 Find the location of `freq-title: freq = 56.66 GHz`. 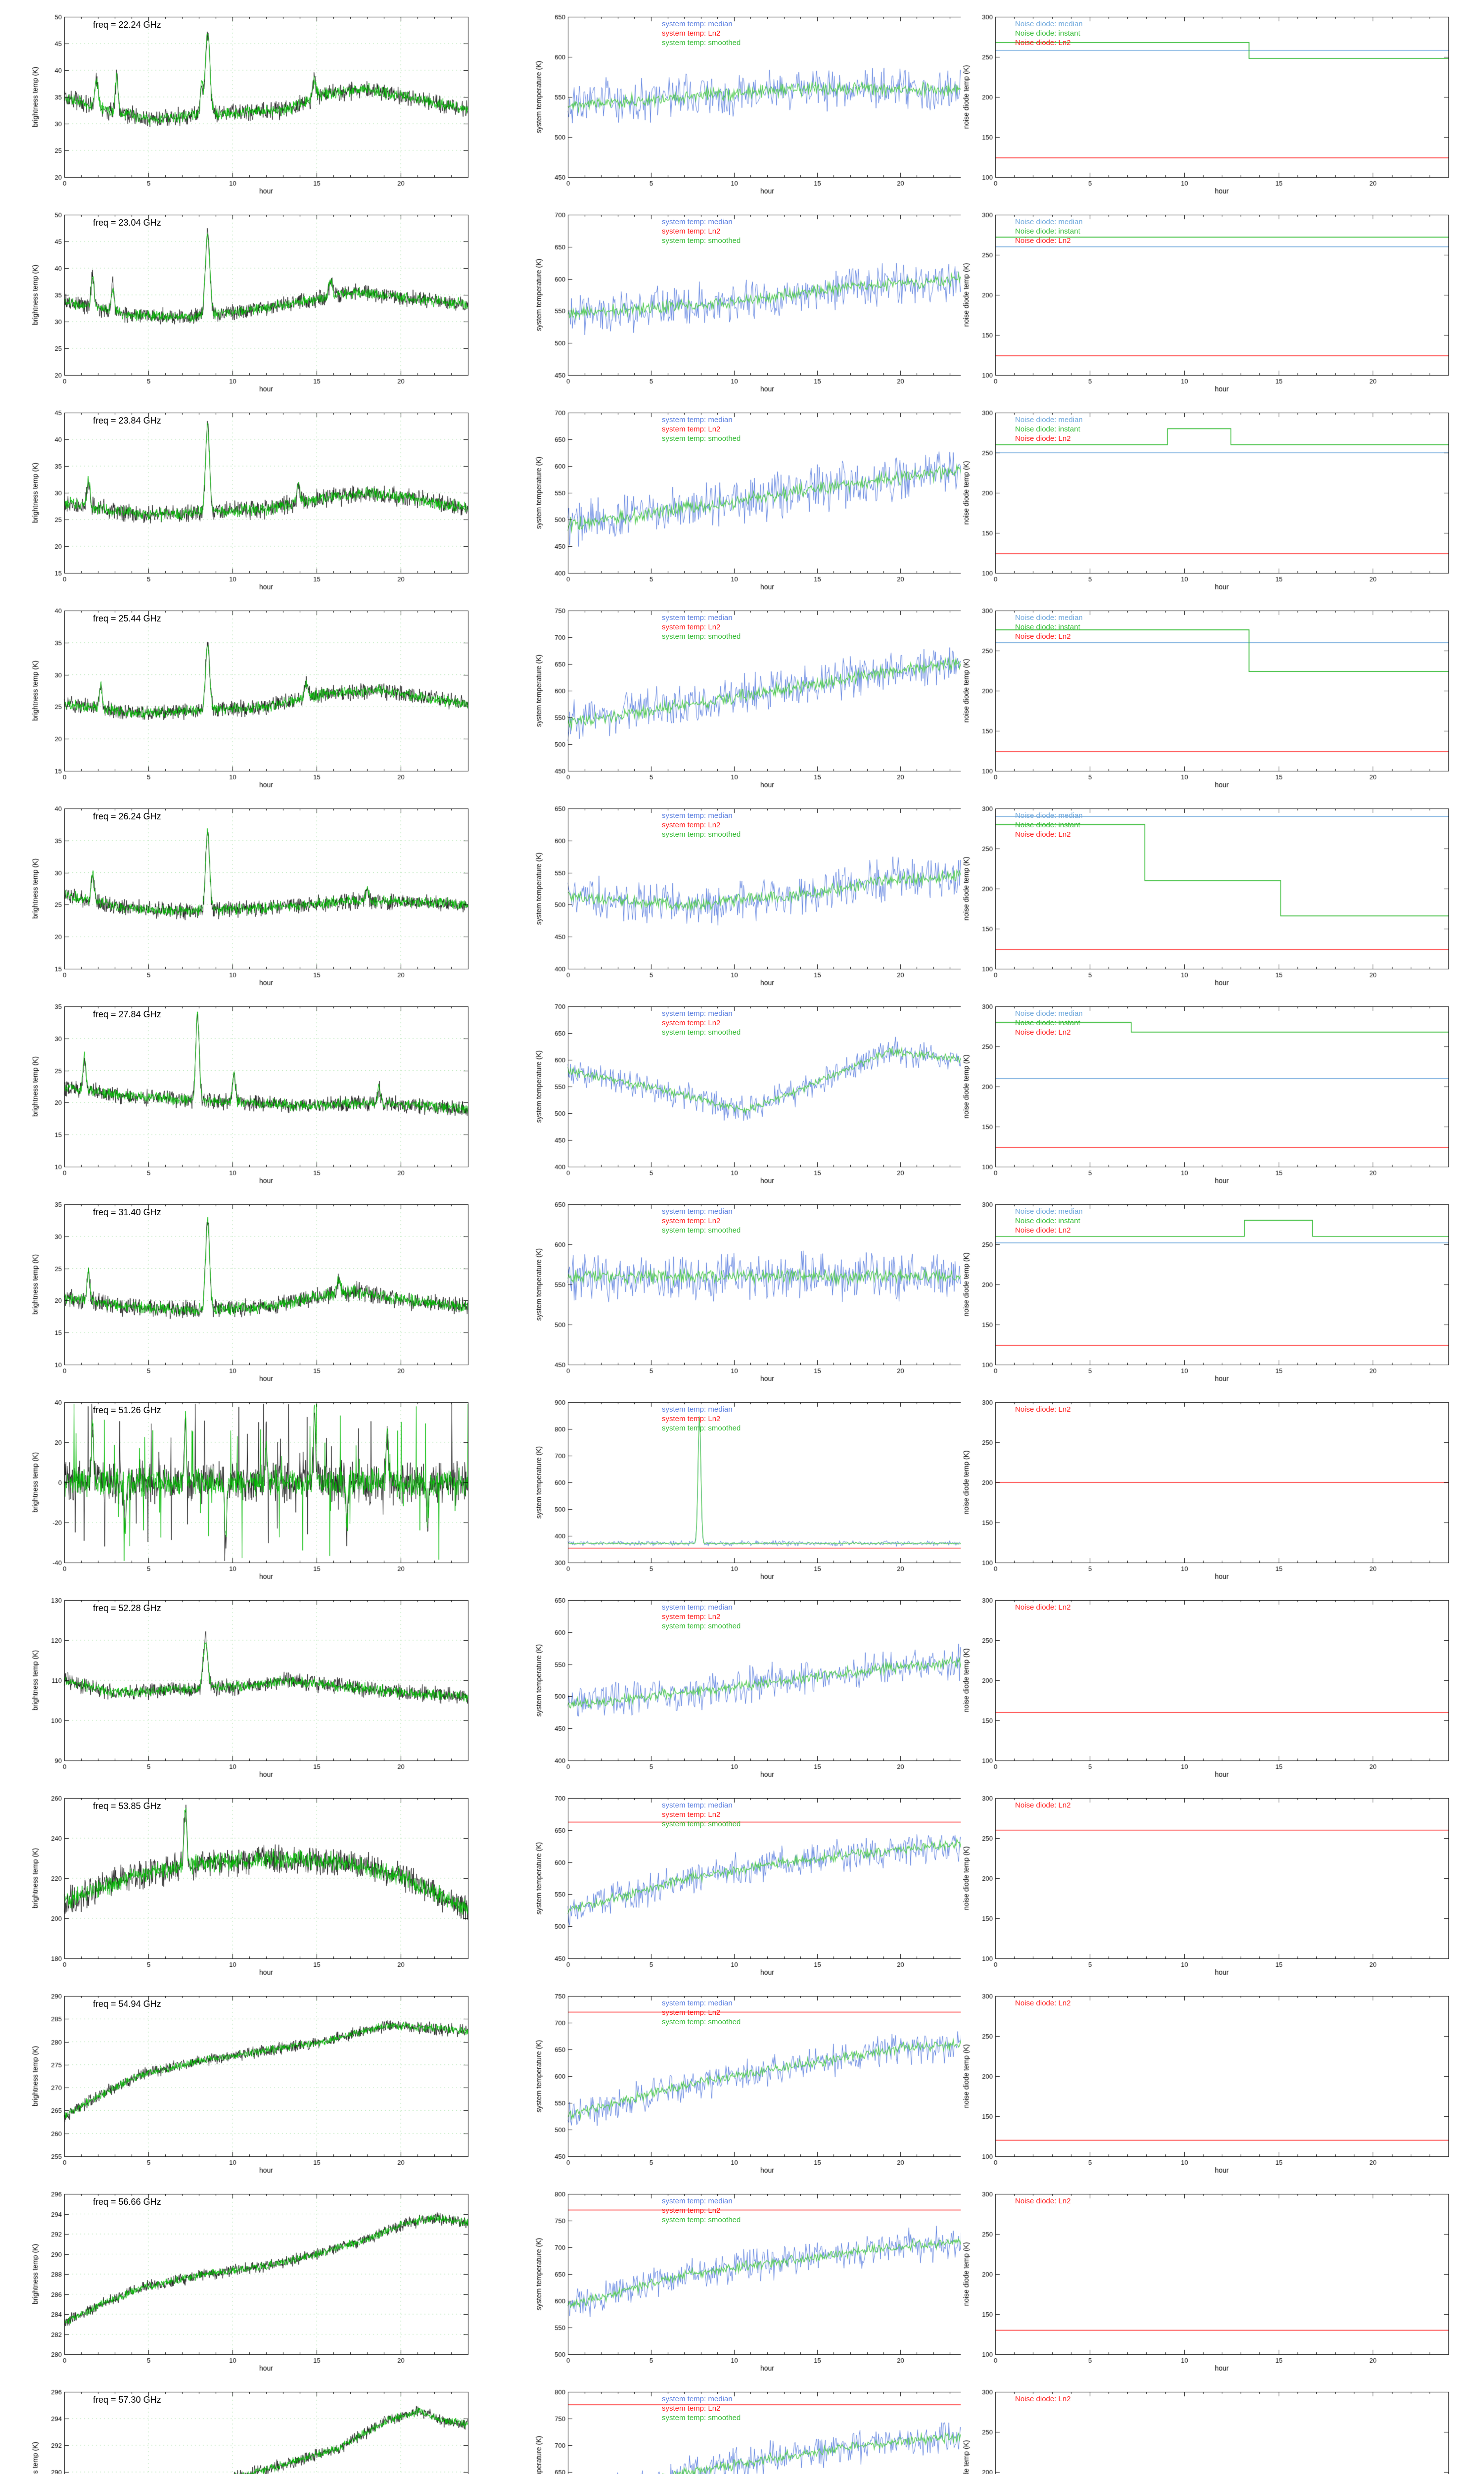

freq-title: freq = 56.66 GHz is located at coordinates (127, 2202).